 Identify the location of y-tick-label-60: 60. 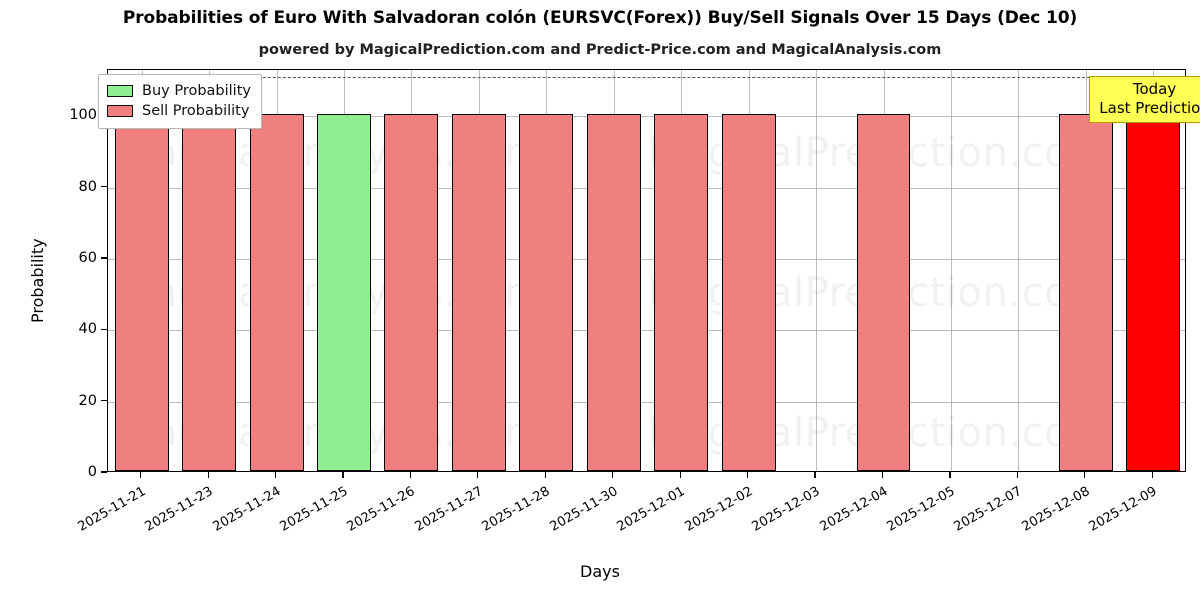
(87, 258).